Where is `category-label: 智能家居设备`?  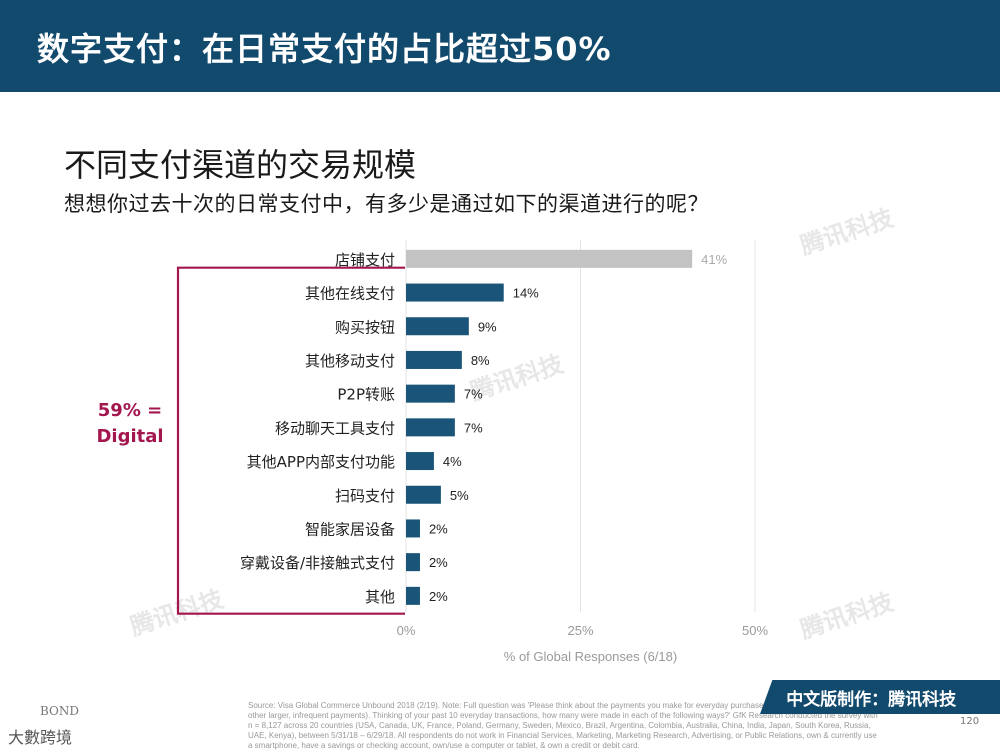
category-label: 智能家居设备 is located at coordinates (350, 529).